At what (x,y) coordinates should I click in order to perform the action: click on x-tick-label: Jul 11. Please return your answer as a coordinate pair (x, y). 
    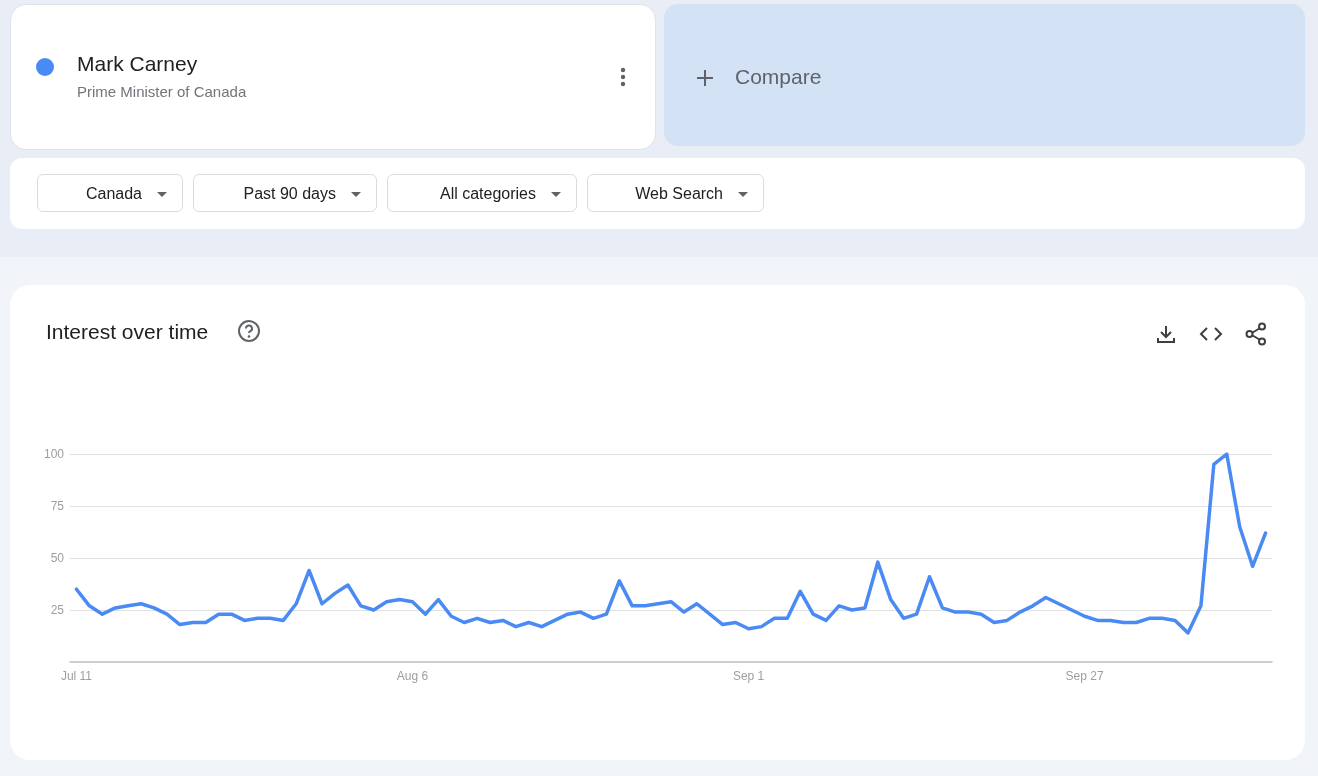
    Looking at the image, I should click on (76, 676).